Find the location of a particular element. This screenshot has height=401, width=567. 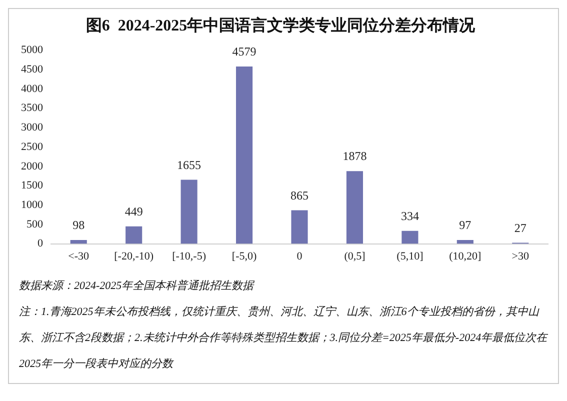

x-tick-label: [-10,-5) is located at coordinates (189, 256).